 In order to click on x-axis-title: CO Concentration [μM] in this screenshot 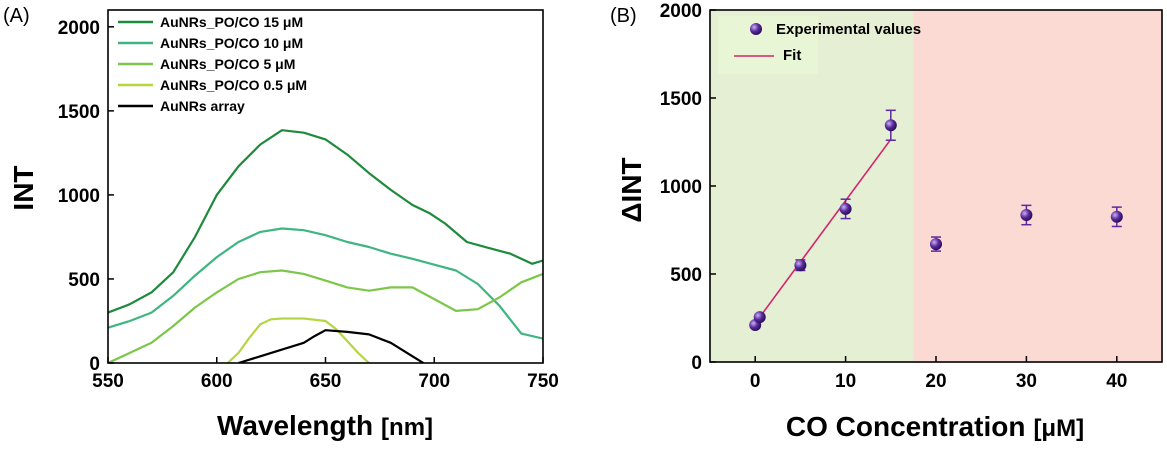, I will do `click(935, 426)`.